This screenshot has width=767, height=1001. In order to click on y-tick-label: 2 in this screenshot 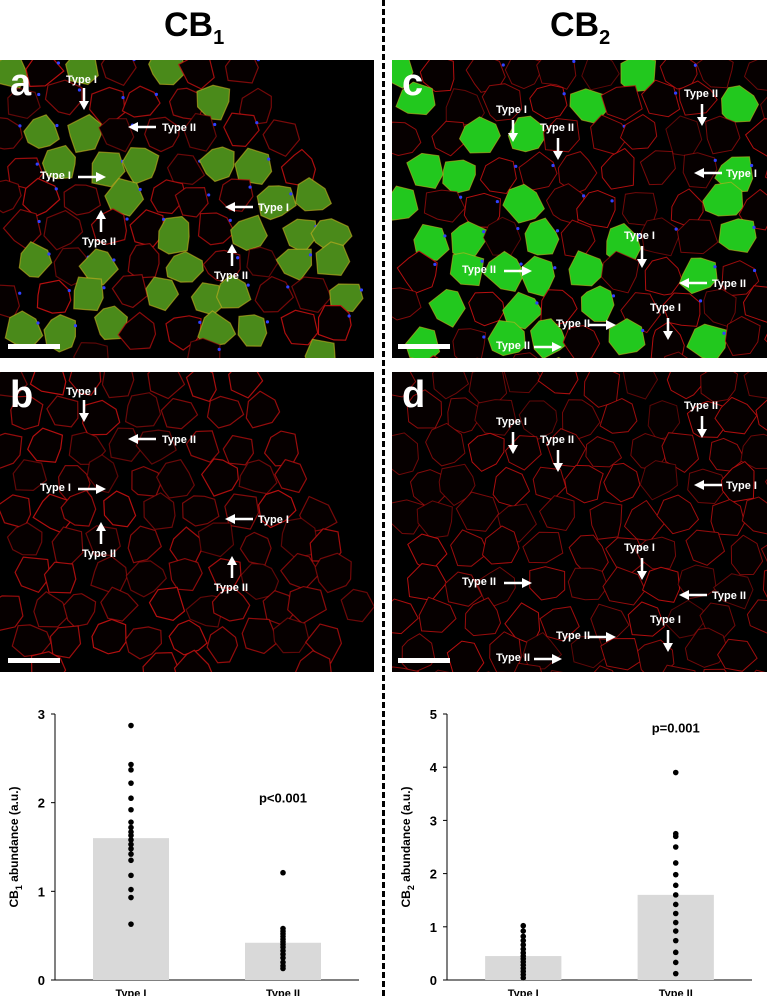, I will do `click(41, 803)`.